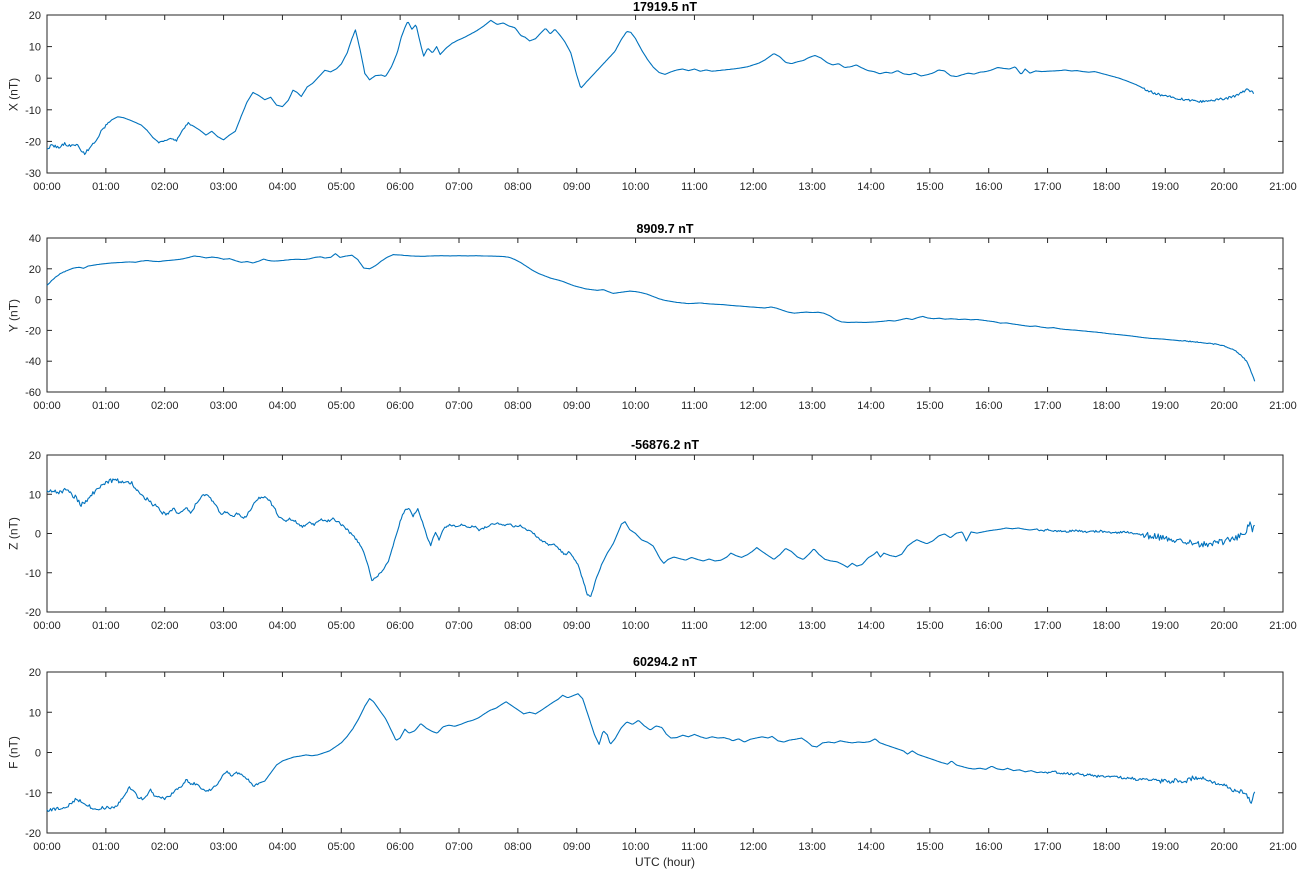 The image size is (1307, 872). I want to click on plot2-title: 8909.7 nT, so click(665, 229).